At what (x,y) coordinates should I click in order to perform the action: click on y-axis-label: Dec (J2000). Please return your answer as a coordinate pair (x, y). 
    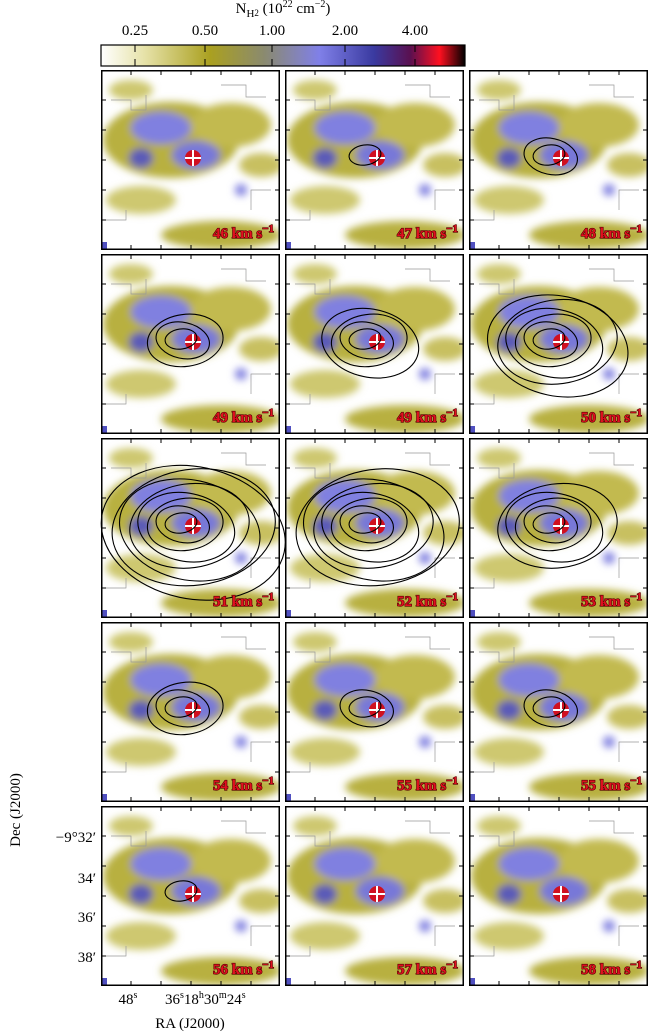
    Looking at the image, I should click on (16, 810).